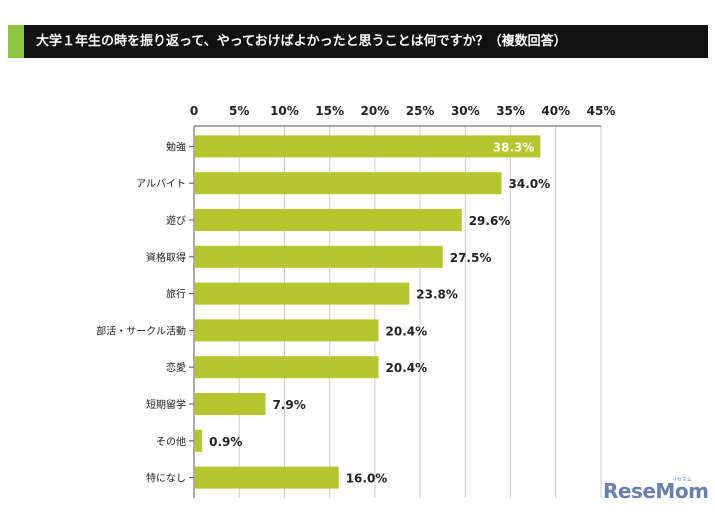  What do you see at coordinates (601, 111) in the screenshot?
I see `x-tick-label: 45%` at bounding box center [601, 111].